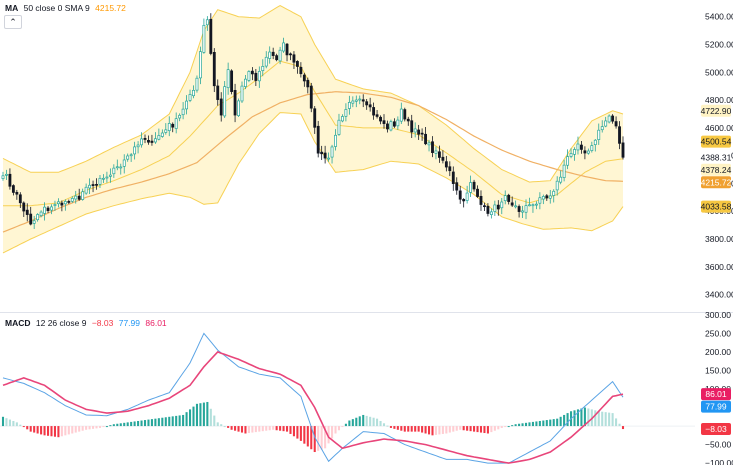  What do you see at coordinates (716, 406) in the screenshot?
I see `macd-badge-bg` at bounding box center [716, 406].